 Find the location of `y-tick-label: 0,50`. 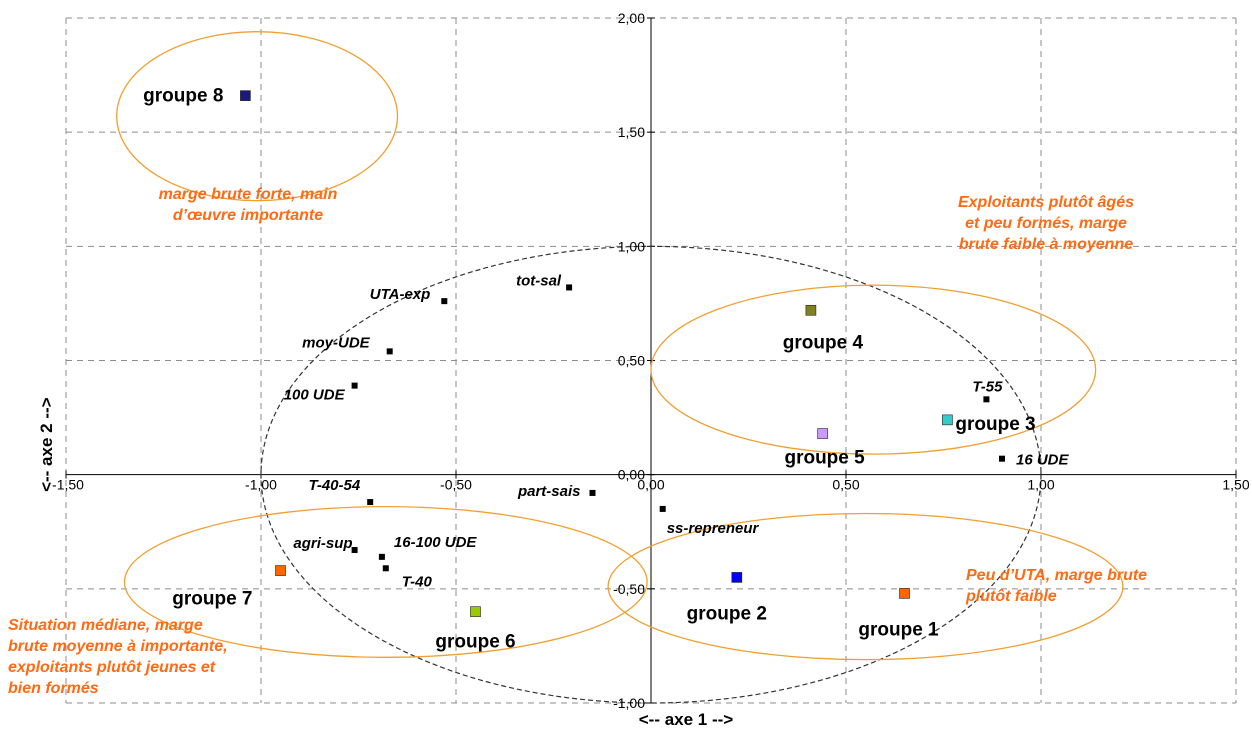

y-tick-label: 0,50 is located at coordinates (631, 361).